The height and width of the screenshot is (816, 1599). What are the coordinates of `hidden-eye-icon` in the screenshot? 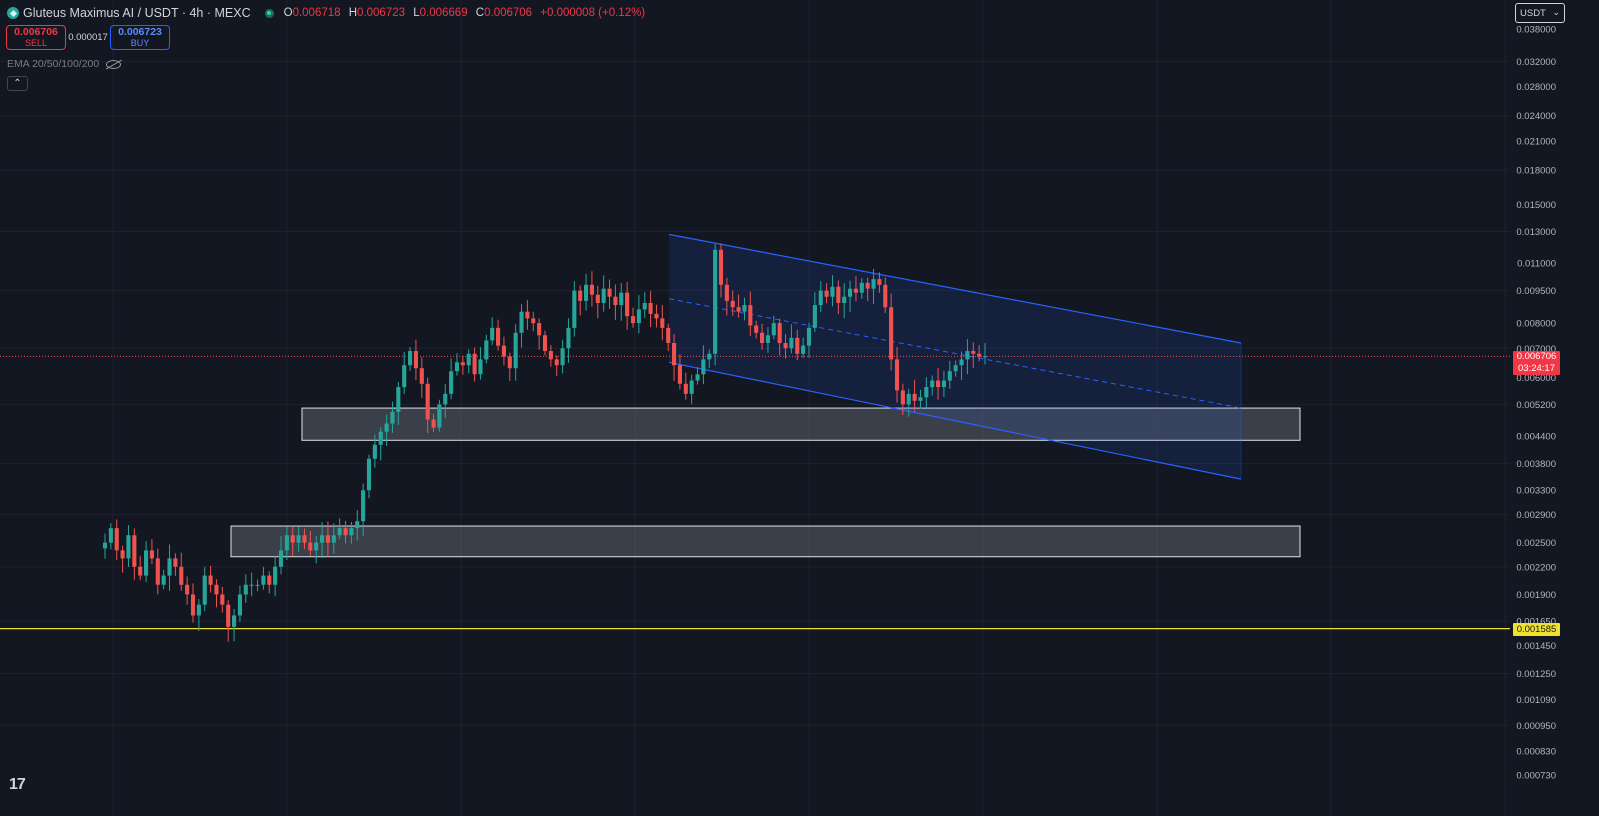 It's located at (114, 64).